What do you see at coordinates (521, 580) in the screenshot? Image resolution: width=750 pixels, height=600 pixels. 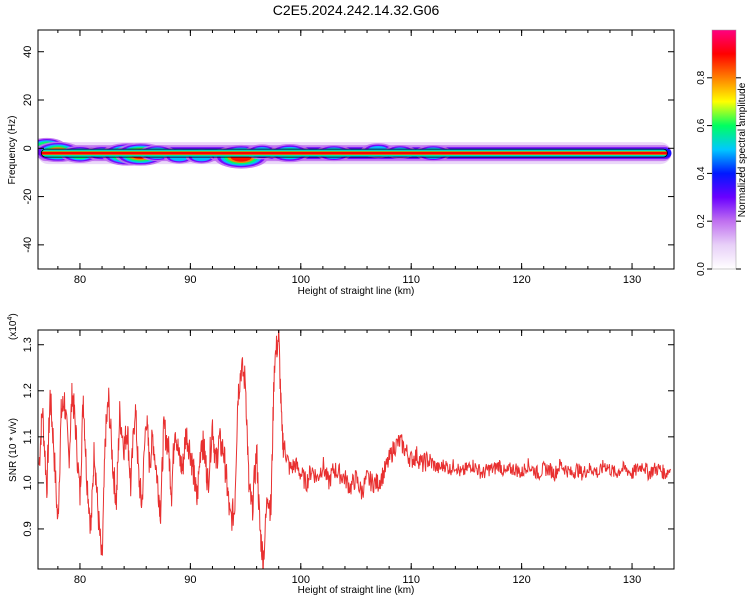 I see `snr-xtick-label: 120` at bounding box center [521, 580].